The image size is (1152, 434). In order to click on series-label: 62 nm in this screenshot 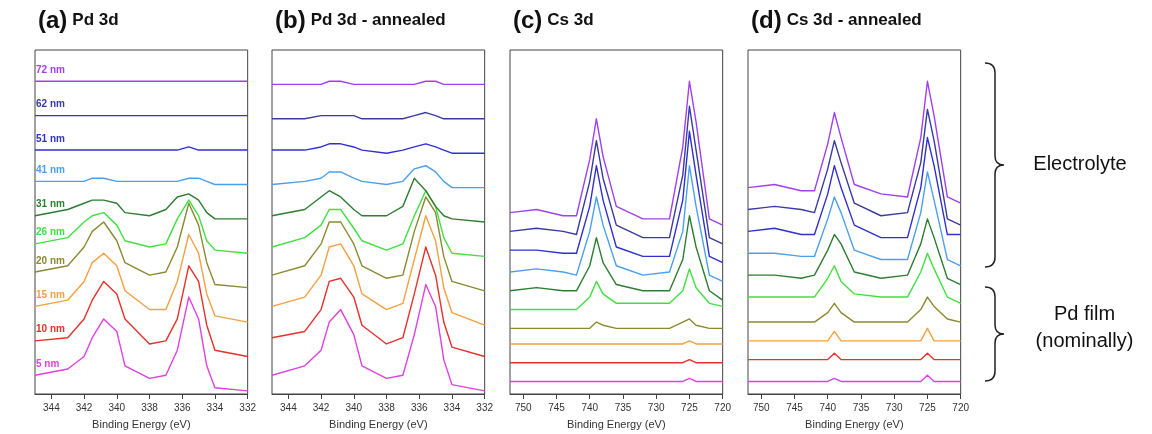, I will do `click(51, 104)`.